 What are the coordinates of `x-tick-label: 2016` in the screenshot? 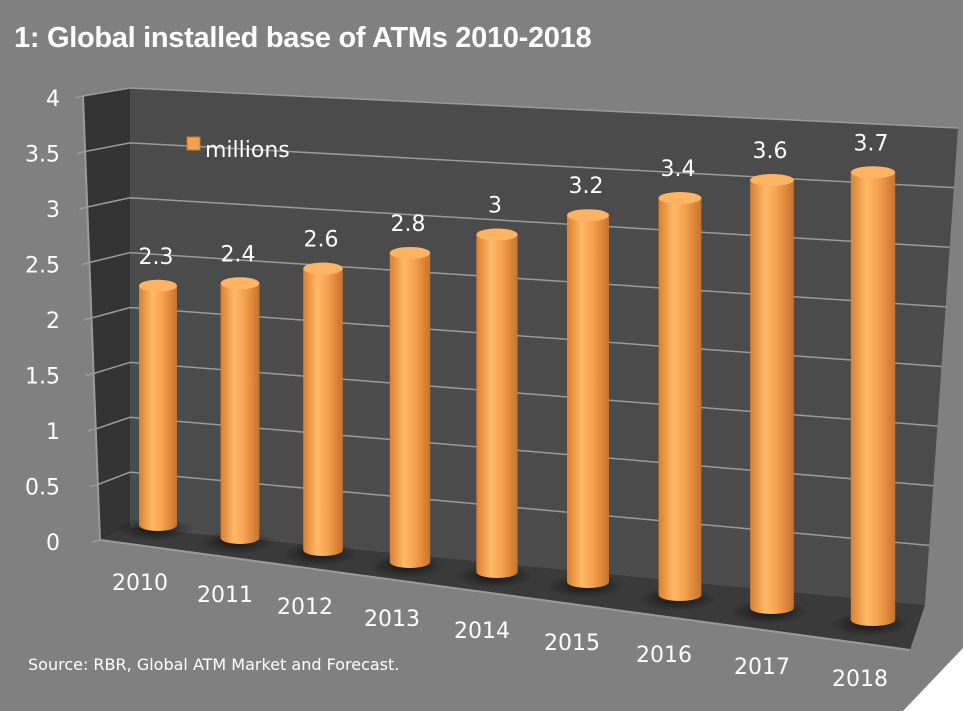 It's located at (664, 655).